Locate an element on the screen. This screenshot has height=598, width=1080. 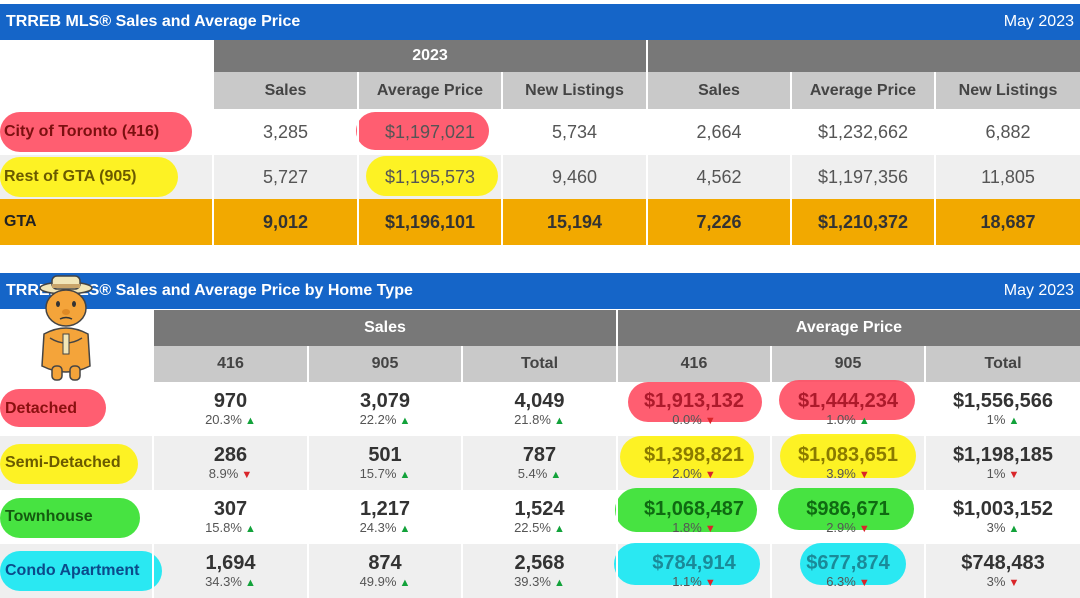
cell-value: 4,049 is located at coordinates (539, 400).